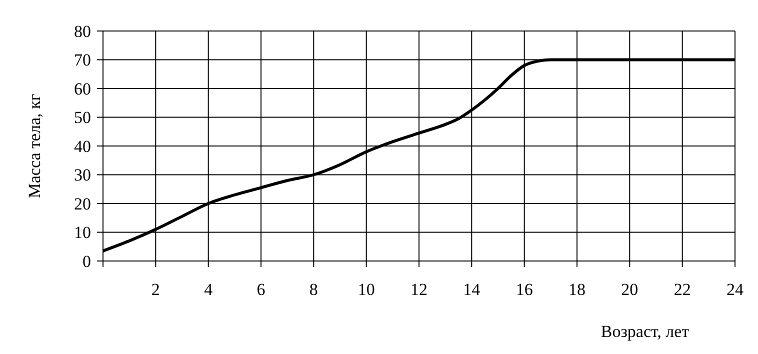 The image size is (758, 354). What do you see at coordinates (261, 289) in the screenshot?
I see `x-tick-label: 6` at bounding box center [261, 289].